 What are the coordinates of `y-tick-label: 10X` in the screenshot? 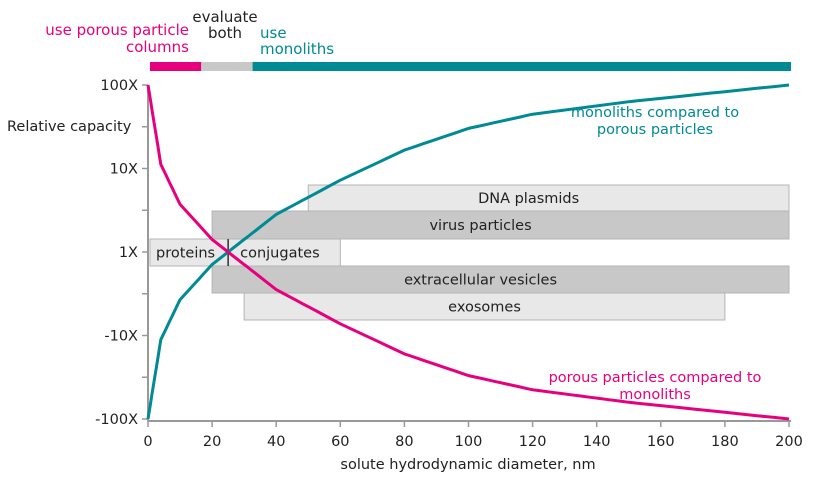 It's located at (124, 170).